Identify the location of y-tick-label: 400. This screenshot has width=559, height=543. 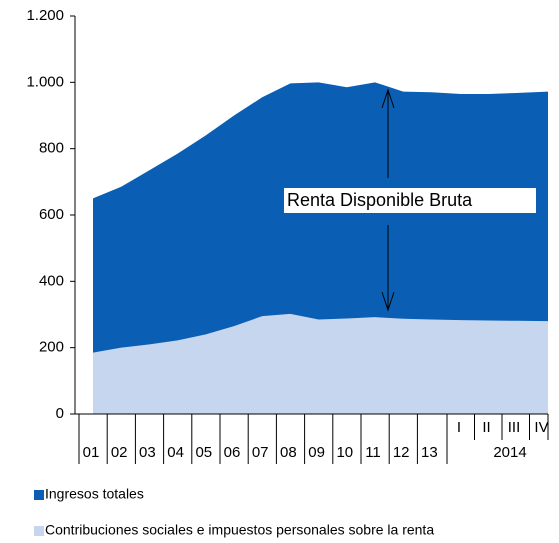
(51, 280).